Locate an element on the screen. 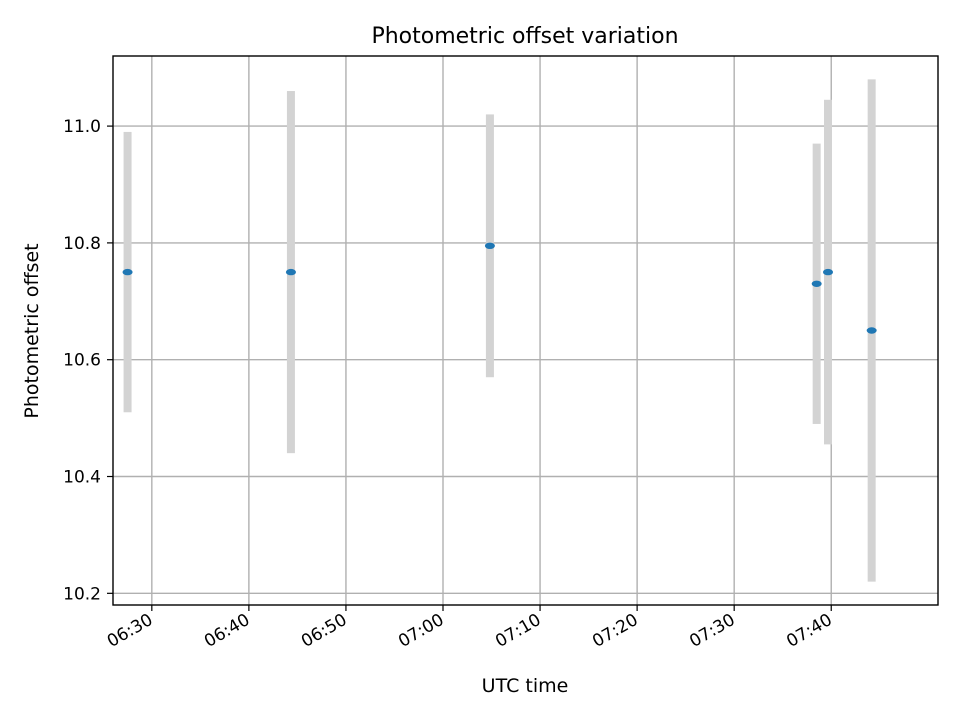  x-tick-label: 07:40 is located at coordinates (809, 631).